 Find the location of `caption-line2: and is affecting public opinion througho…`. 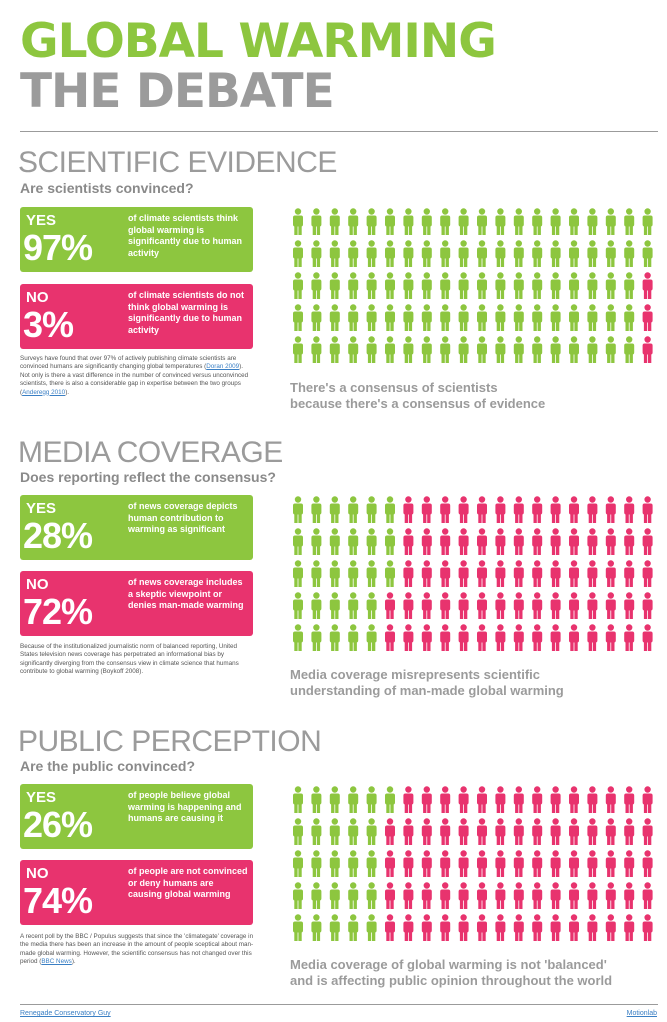

caption-line2: and is affecting public opinion througho… is located at coordinates (451, 980).